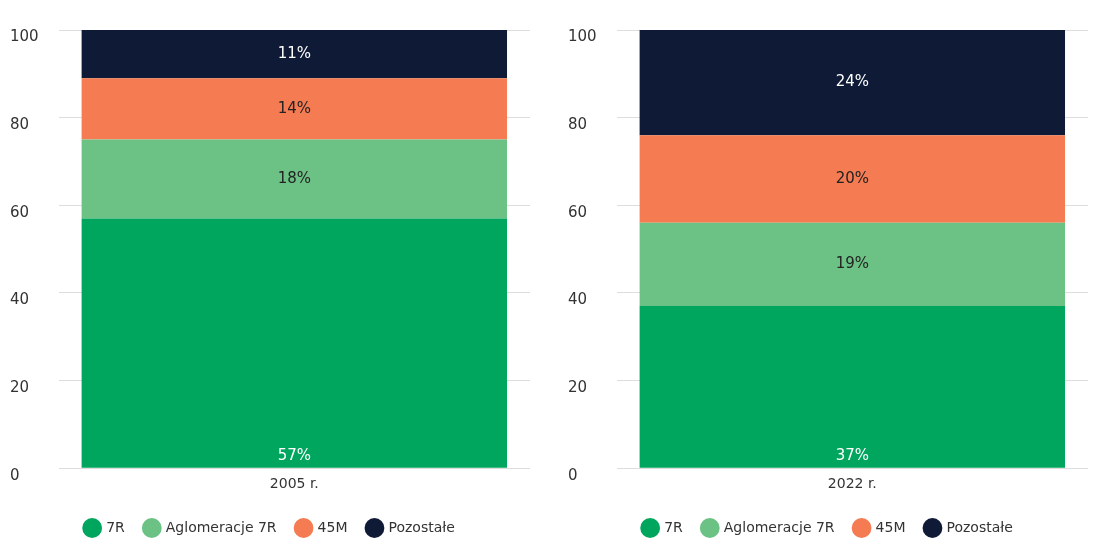  What do you see at coordinates (852, 454) in the screenshot?
I see `data-label: 37%` at bounding box center [852, 454].